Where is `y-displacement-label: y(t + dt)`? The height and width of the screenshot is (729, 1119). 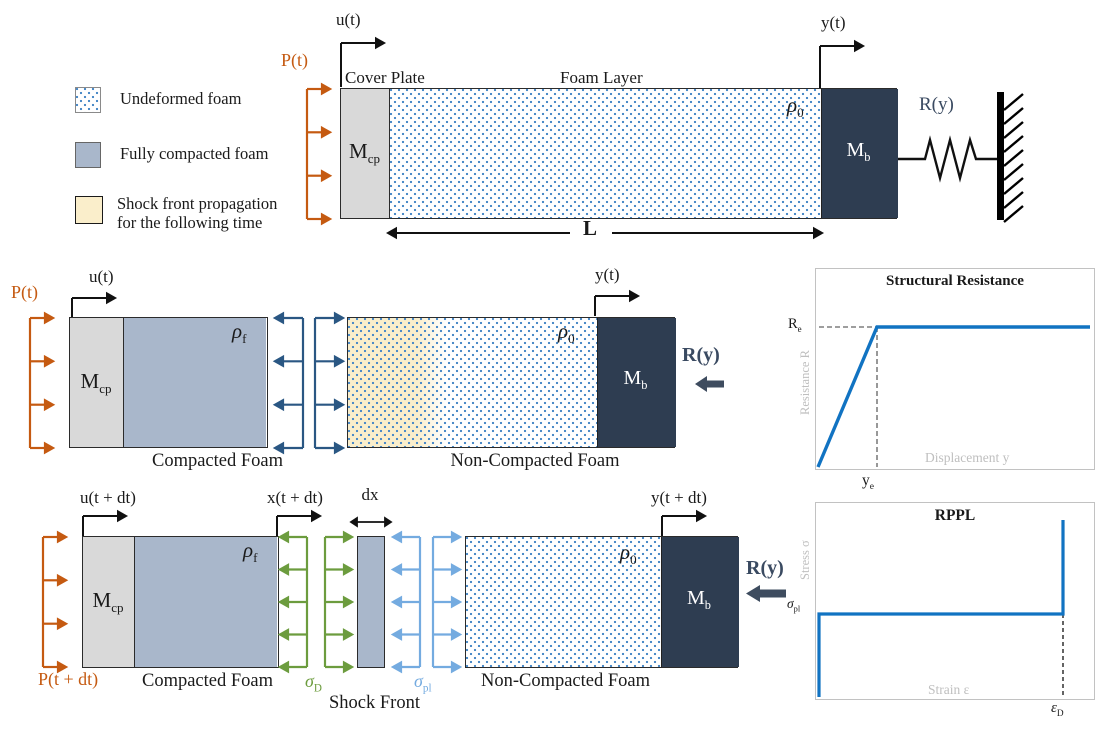
y-displacement-label: y(t + dt) is located at coordinates (679, 497).